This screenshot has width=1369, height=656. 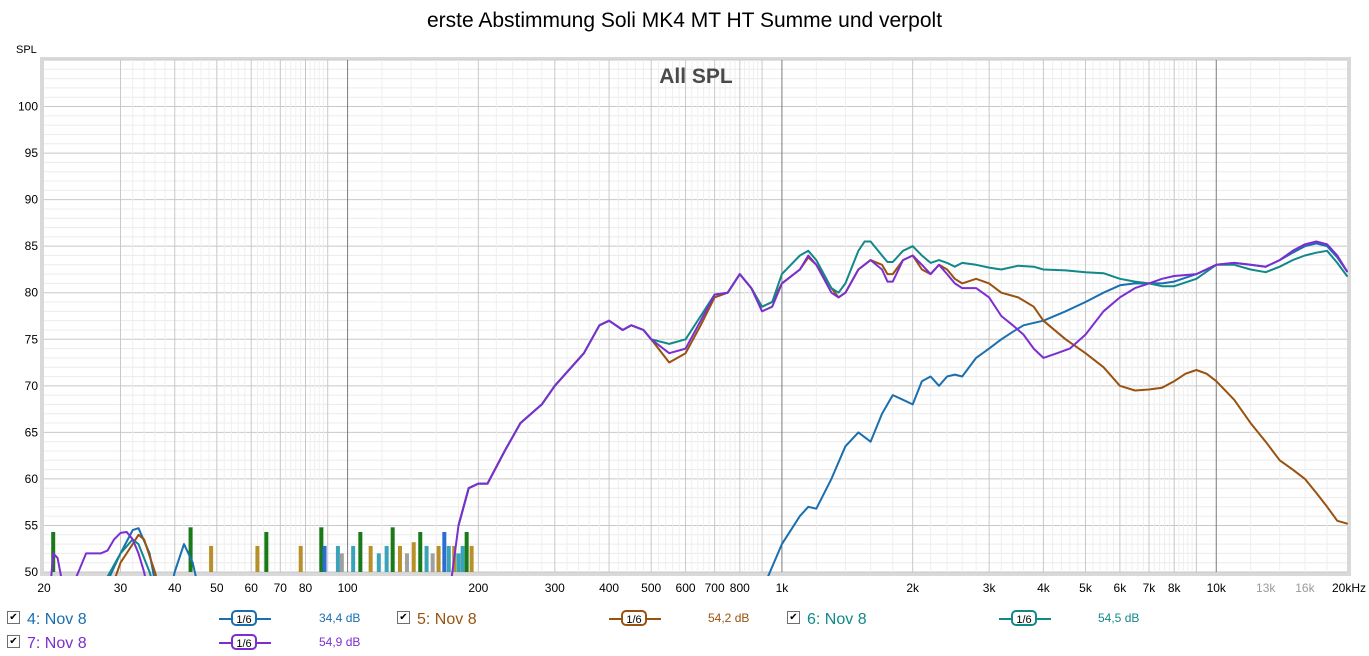 What do you see at coordinates (1305, 588) in the screenshot?
I see `x-tick-label: 16k` at bounding box center [1305, 588].